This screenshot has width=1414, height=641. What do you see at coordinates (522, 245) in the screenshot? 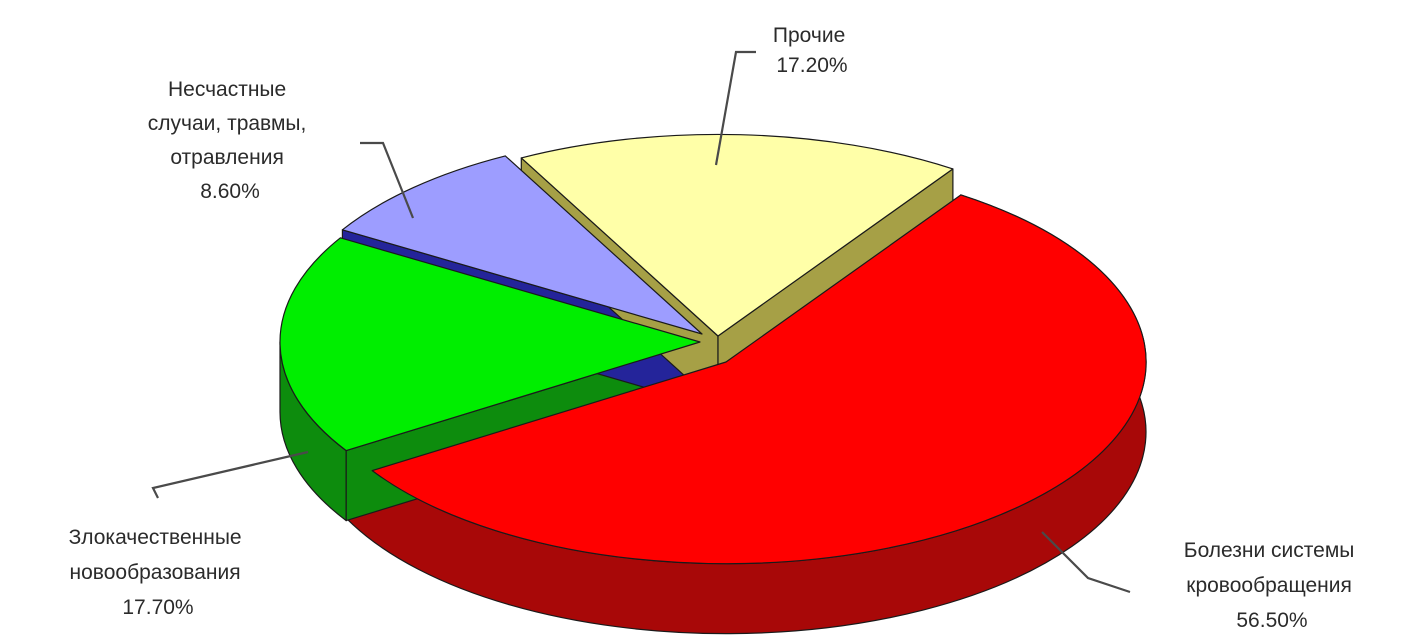
I see `slice-accidents` at bounding box center [522, 245].